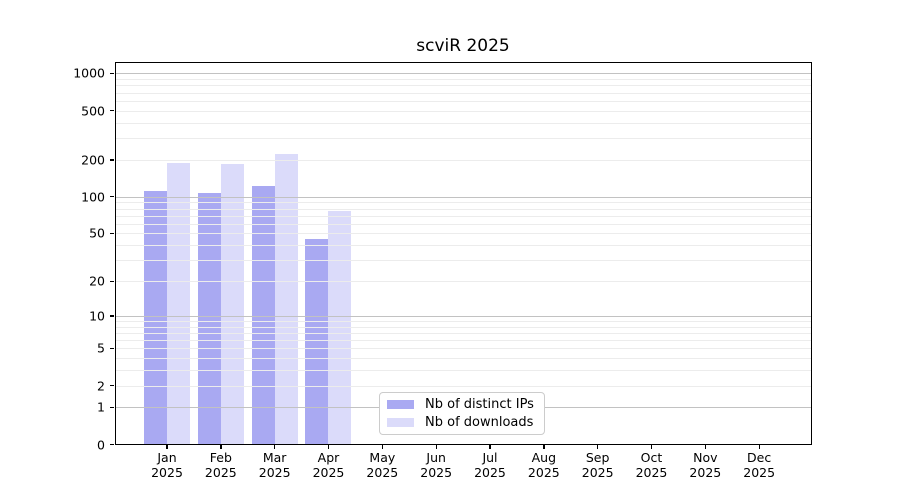 This screenshot has width=900, height=500. What do you see at coordinates (101, 407) in the screenshot?
I see `y-tick-label: 1` at bounding box center [101, 407].